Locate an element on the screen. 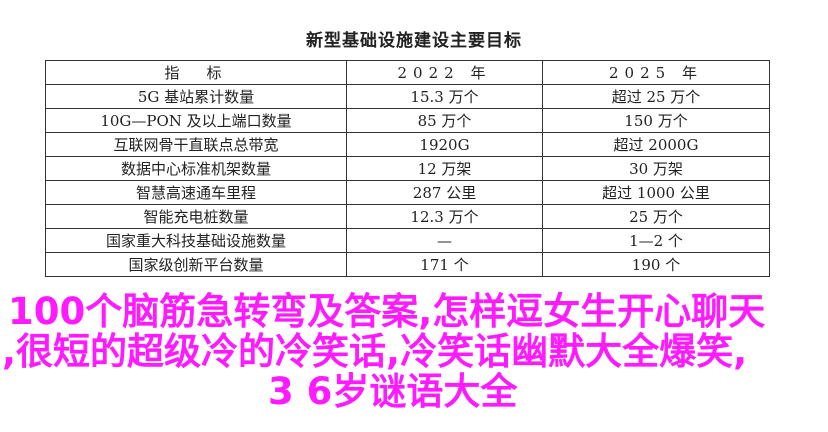  table-row: 互联网骨干直联点总带宽 1920G 超过 2000G is located at coordinates (407, 144).